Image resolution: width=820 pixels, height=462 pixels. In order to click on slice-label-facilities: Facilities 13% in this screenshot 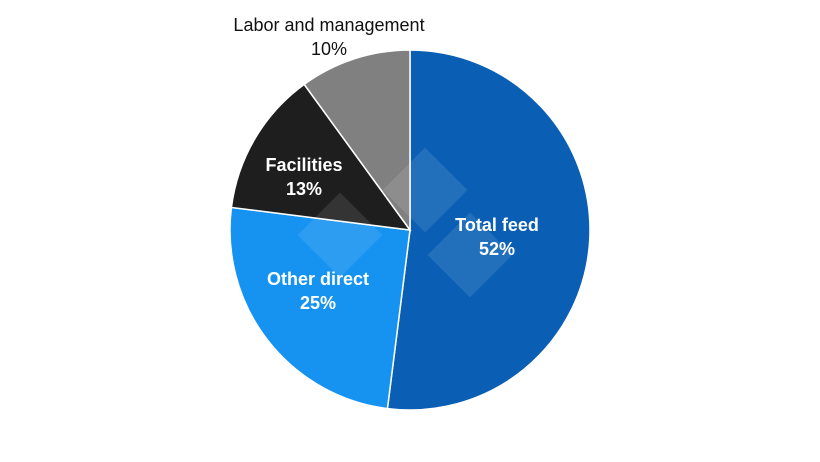, I will do `click(303, 177)`.